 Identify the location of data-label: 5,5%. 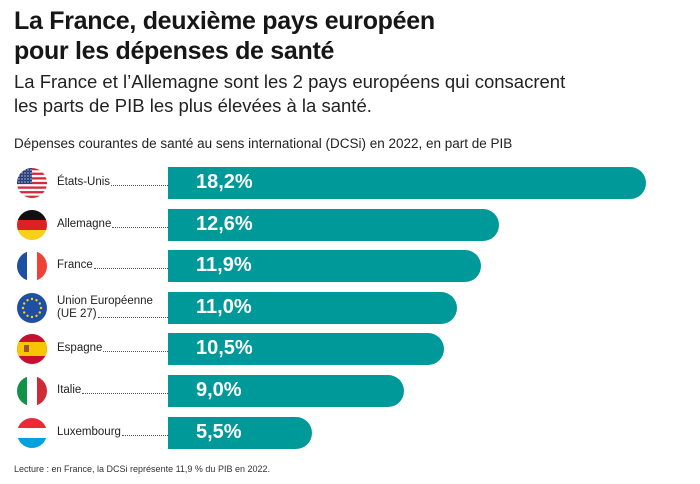
(219, 431).